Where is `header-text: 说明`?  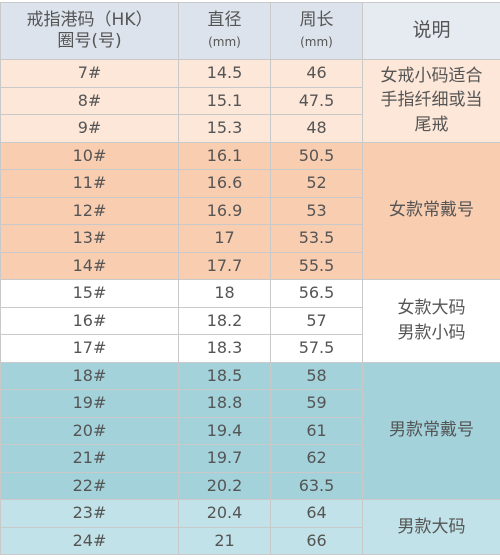 header-text: 说明 is located at coordinates (431, 30).